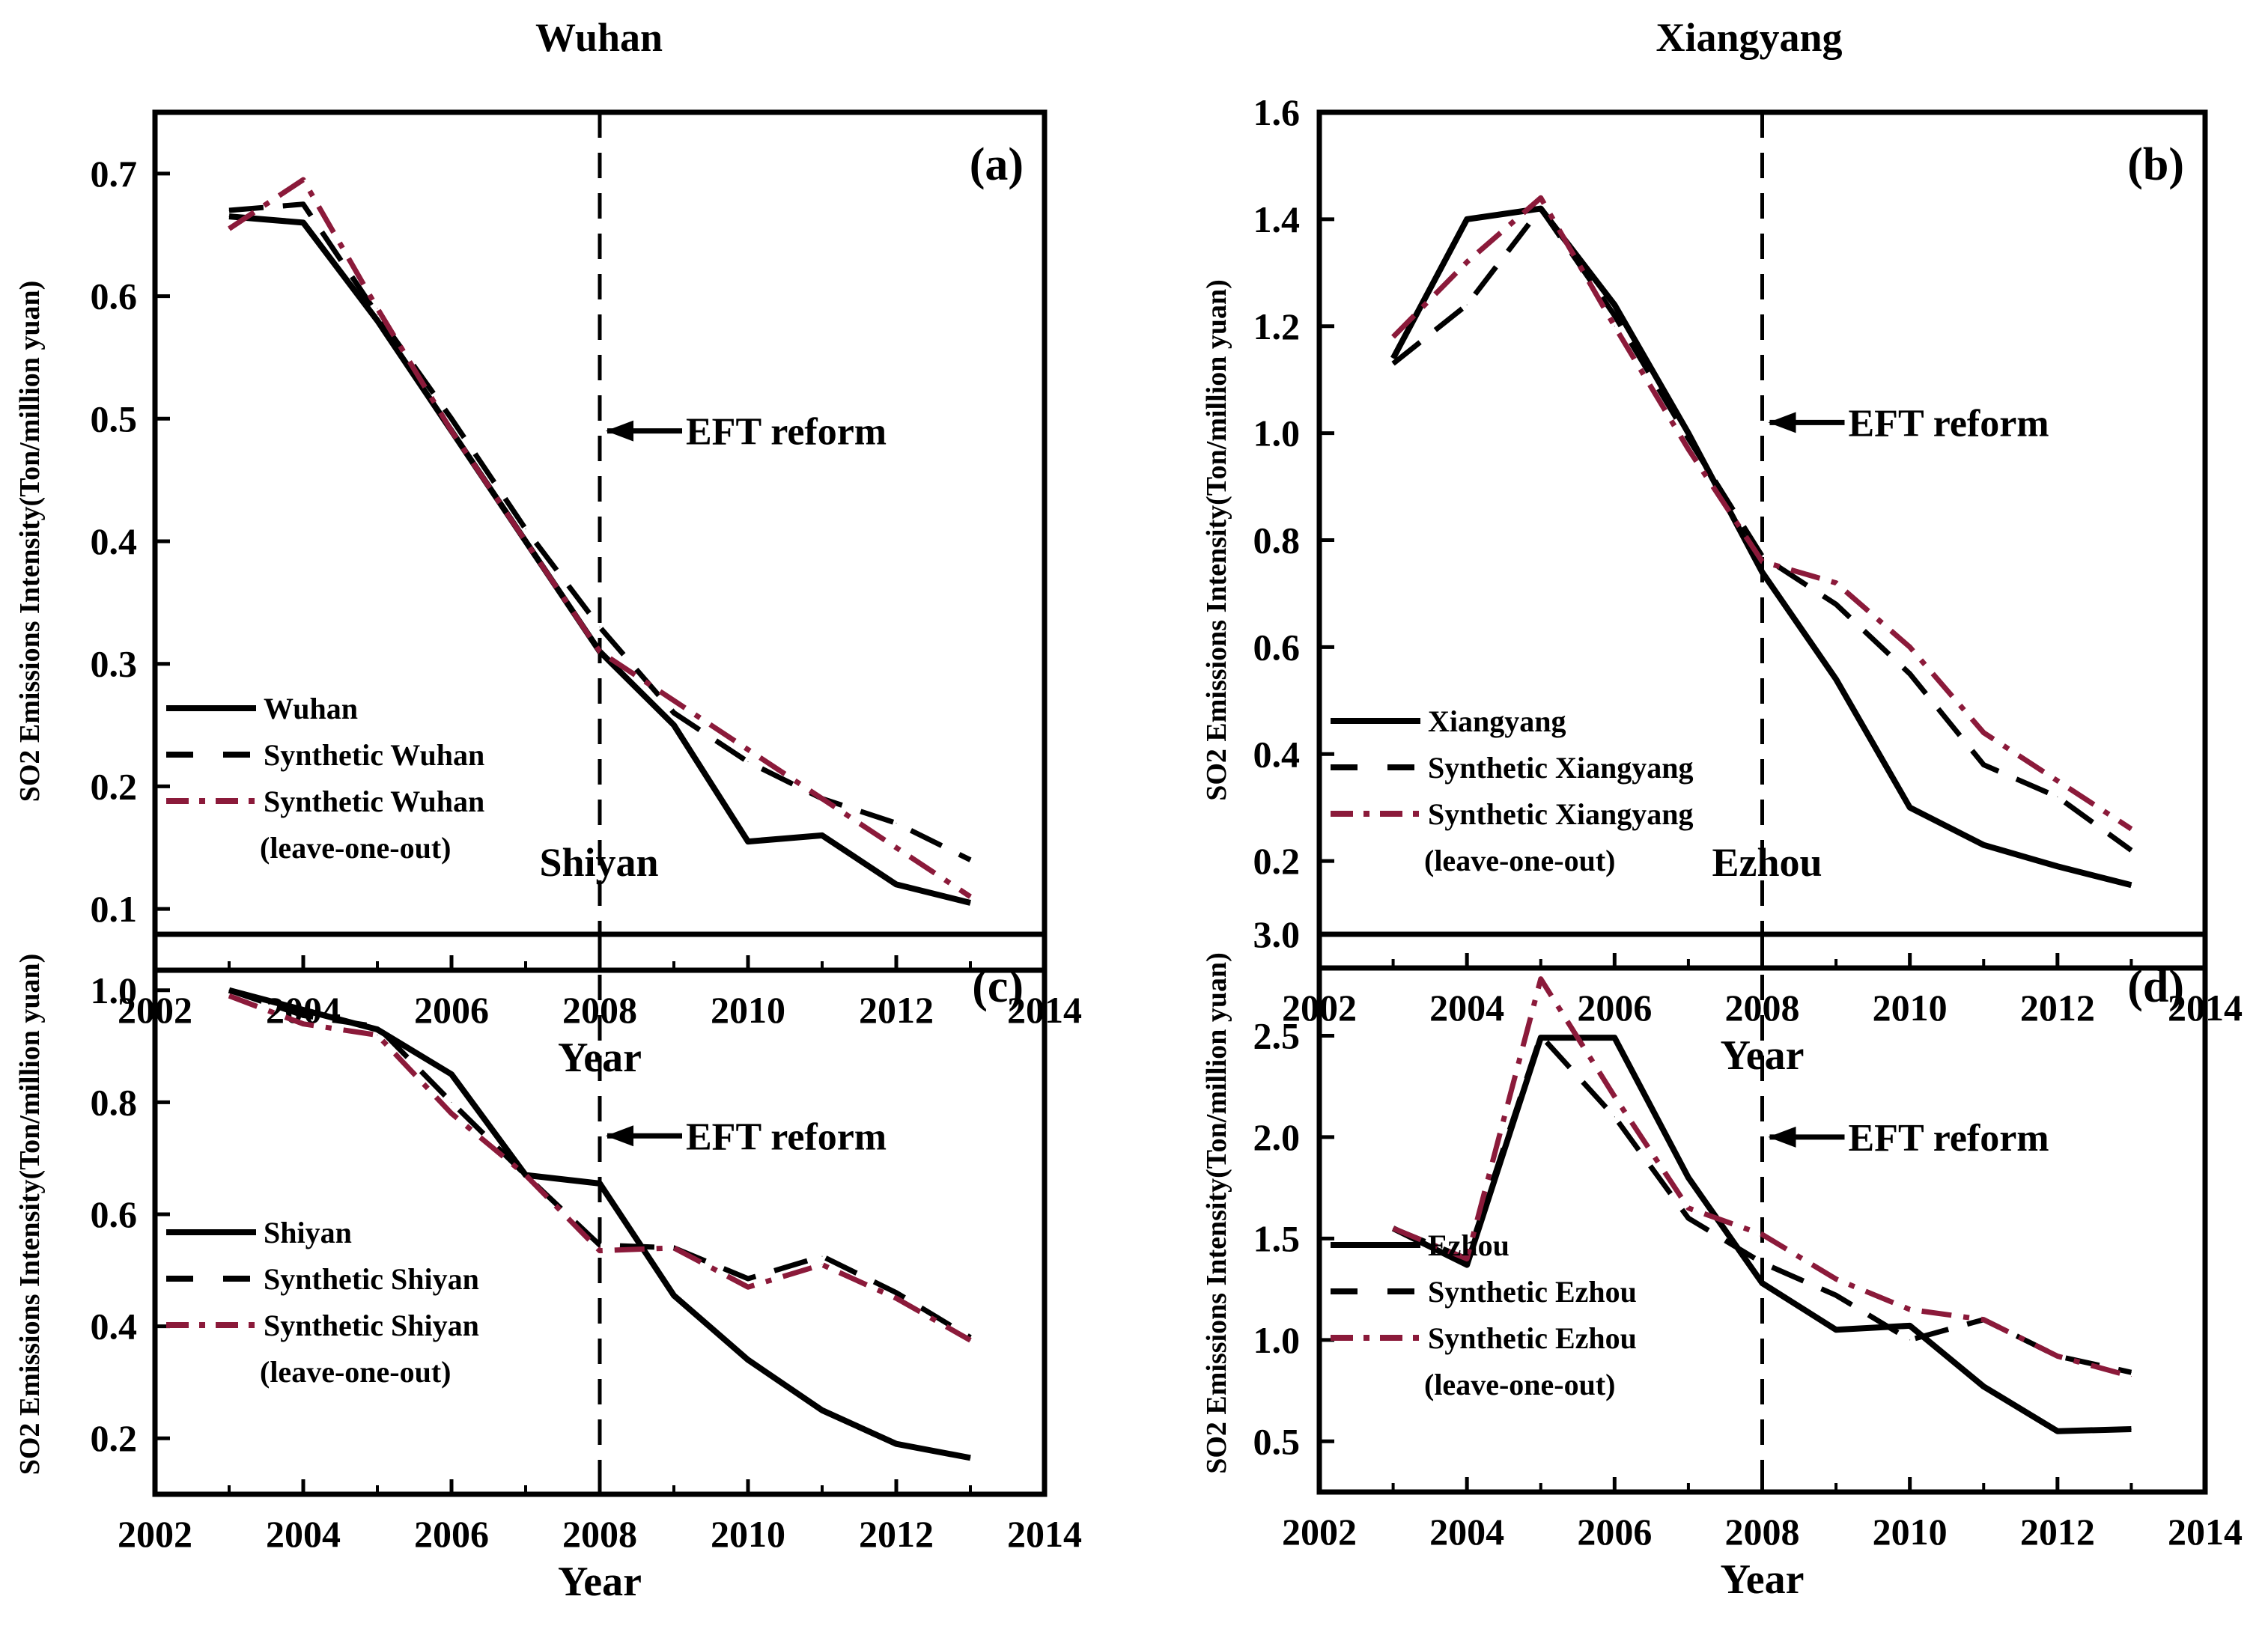 Image resolution: width=2268 pixels, height=1641 pixels. What do you see at coordinates (2205, 1532) in the screenshot?
I see `x-tick-label: 2014` at bounding box center [2205, 1532].